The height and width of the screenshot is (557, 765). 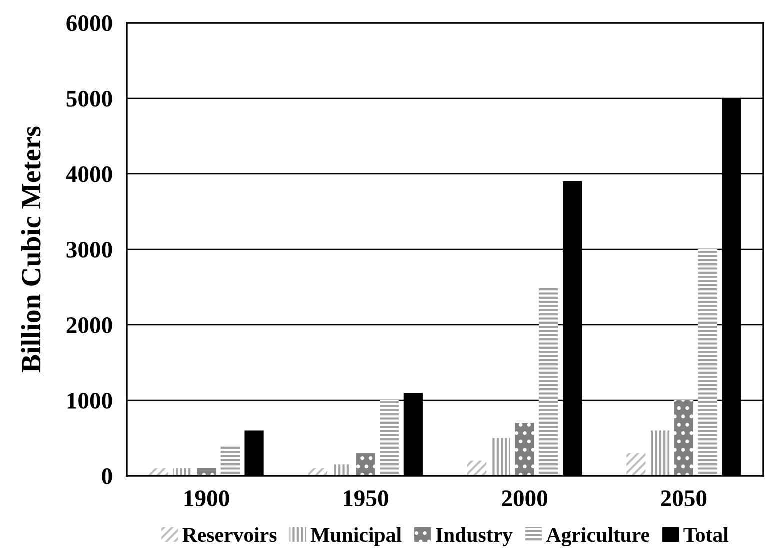 What do you see at coordinates (89, 98) in the screenshot?
I see `y-tick-label: 5000` at bounding box center [89, 98].